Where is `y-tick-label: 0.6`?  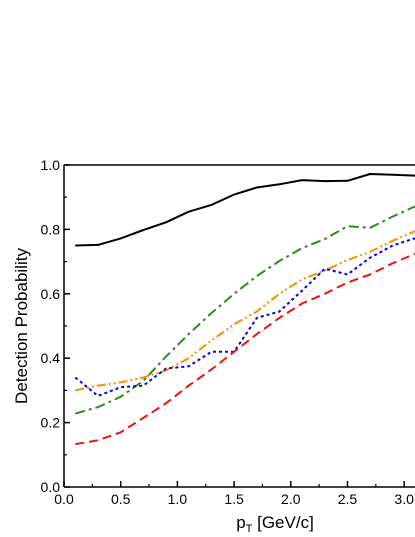
y-tick-label: 0.6 is located at coordinates (51, 294).